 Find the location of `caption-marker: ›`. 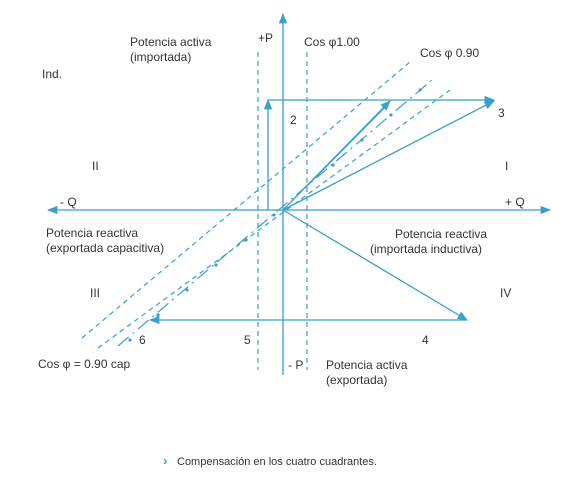

caption-marker: › is located at coordinates (165, 460).